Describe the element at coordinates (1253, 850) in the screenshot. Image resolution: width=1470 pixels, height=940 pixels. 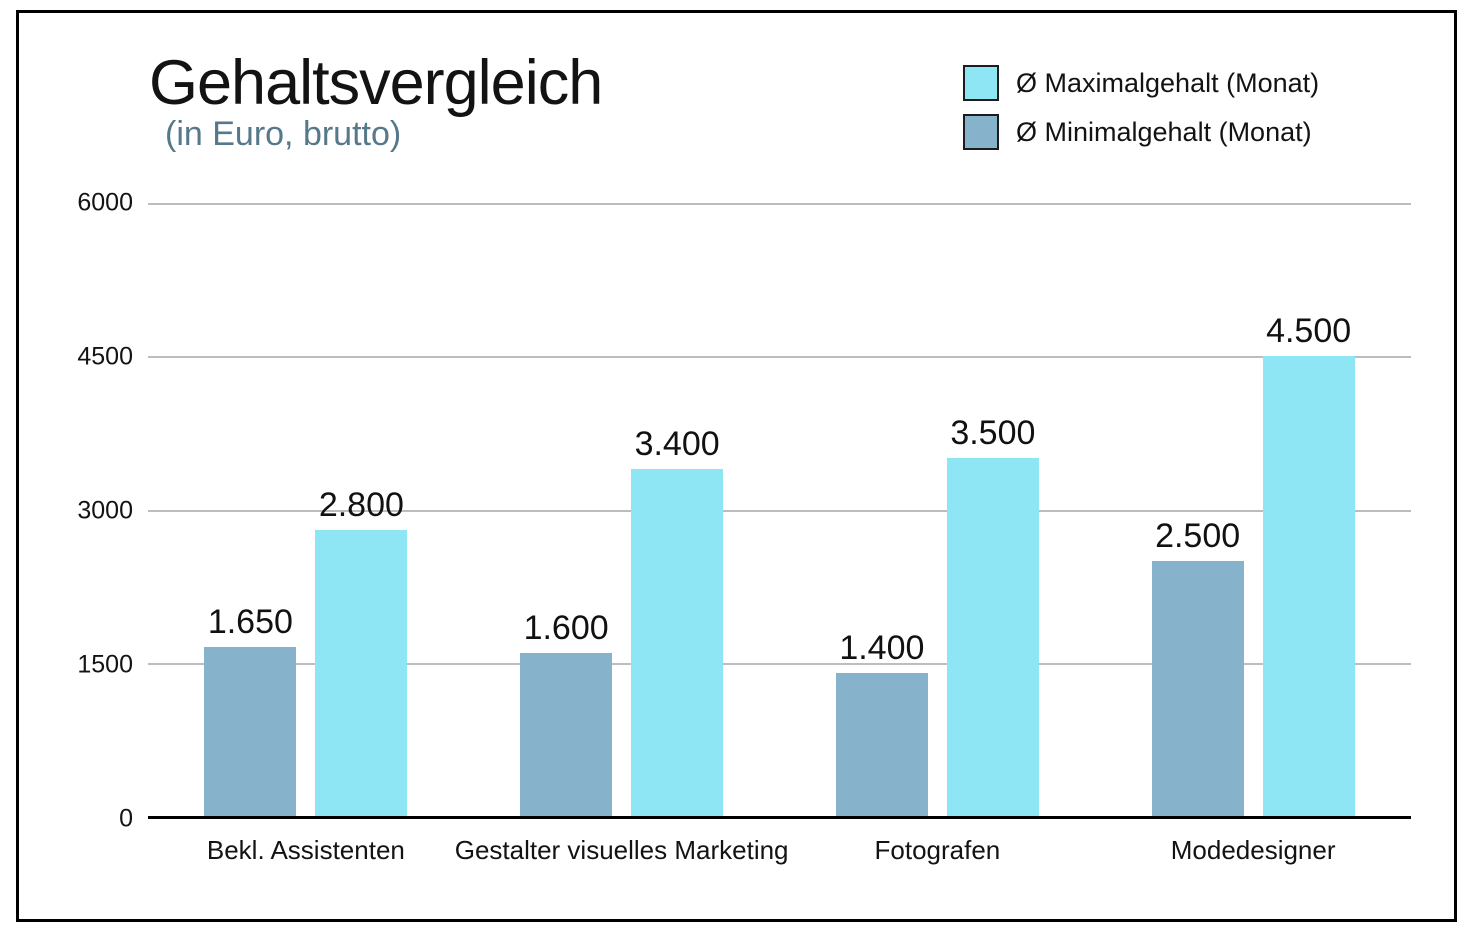
I see `x-axis-label: Modedesigner` at that location.